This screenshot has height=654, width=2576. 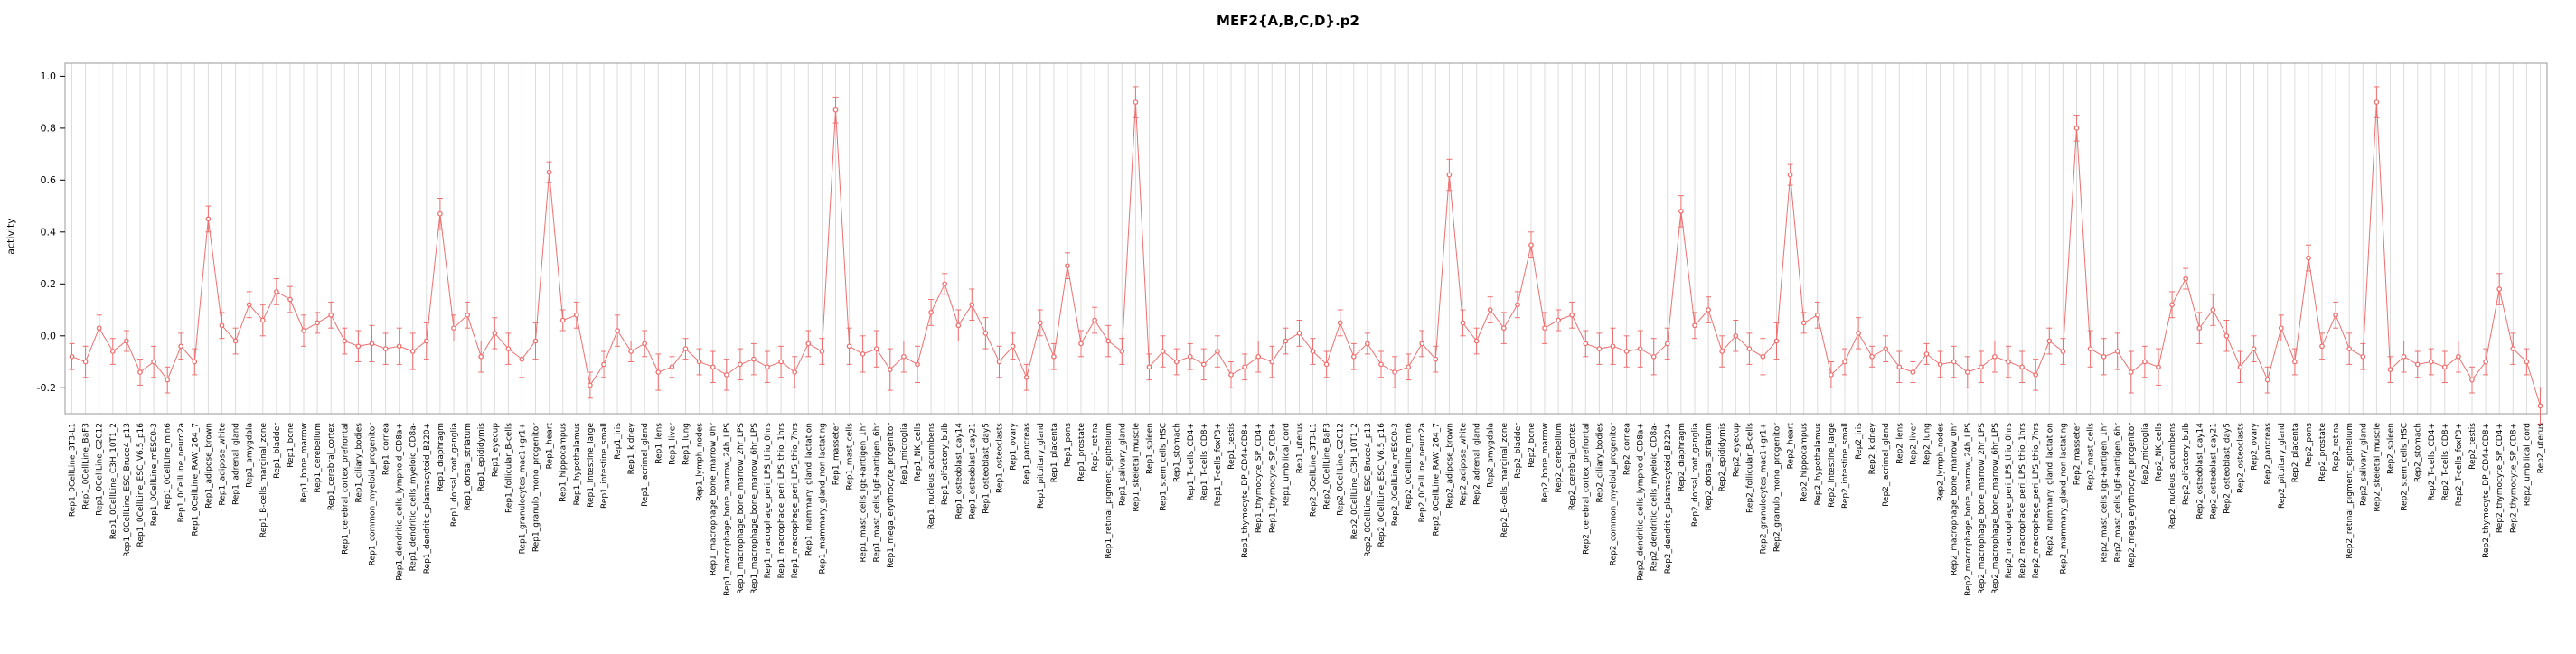 I want to click on x-tick-label: Rep1_lymph_nodes, so click(x=700, y=462).